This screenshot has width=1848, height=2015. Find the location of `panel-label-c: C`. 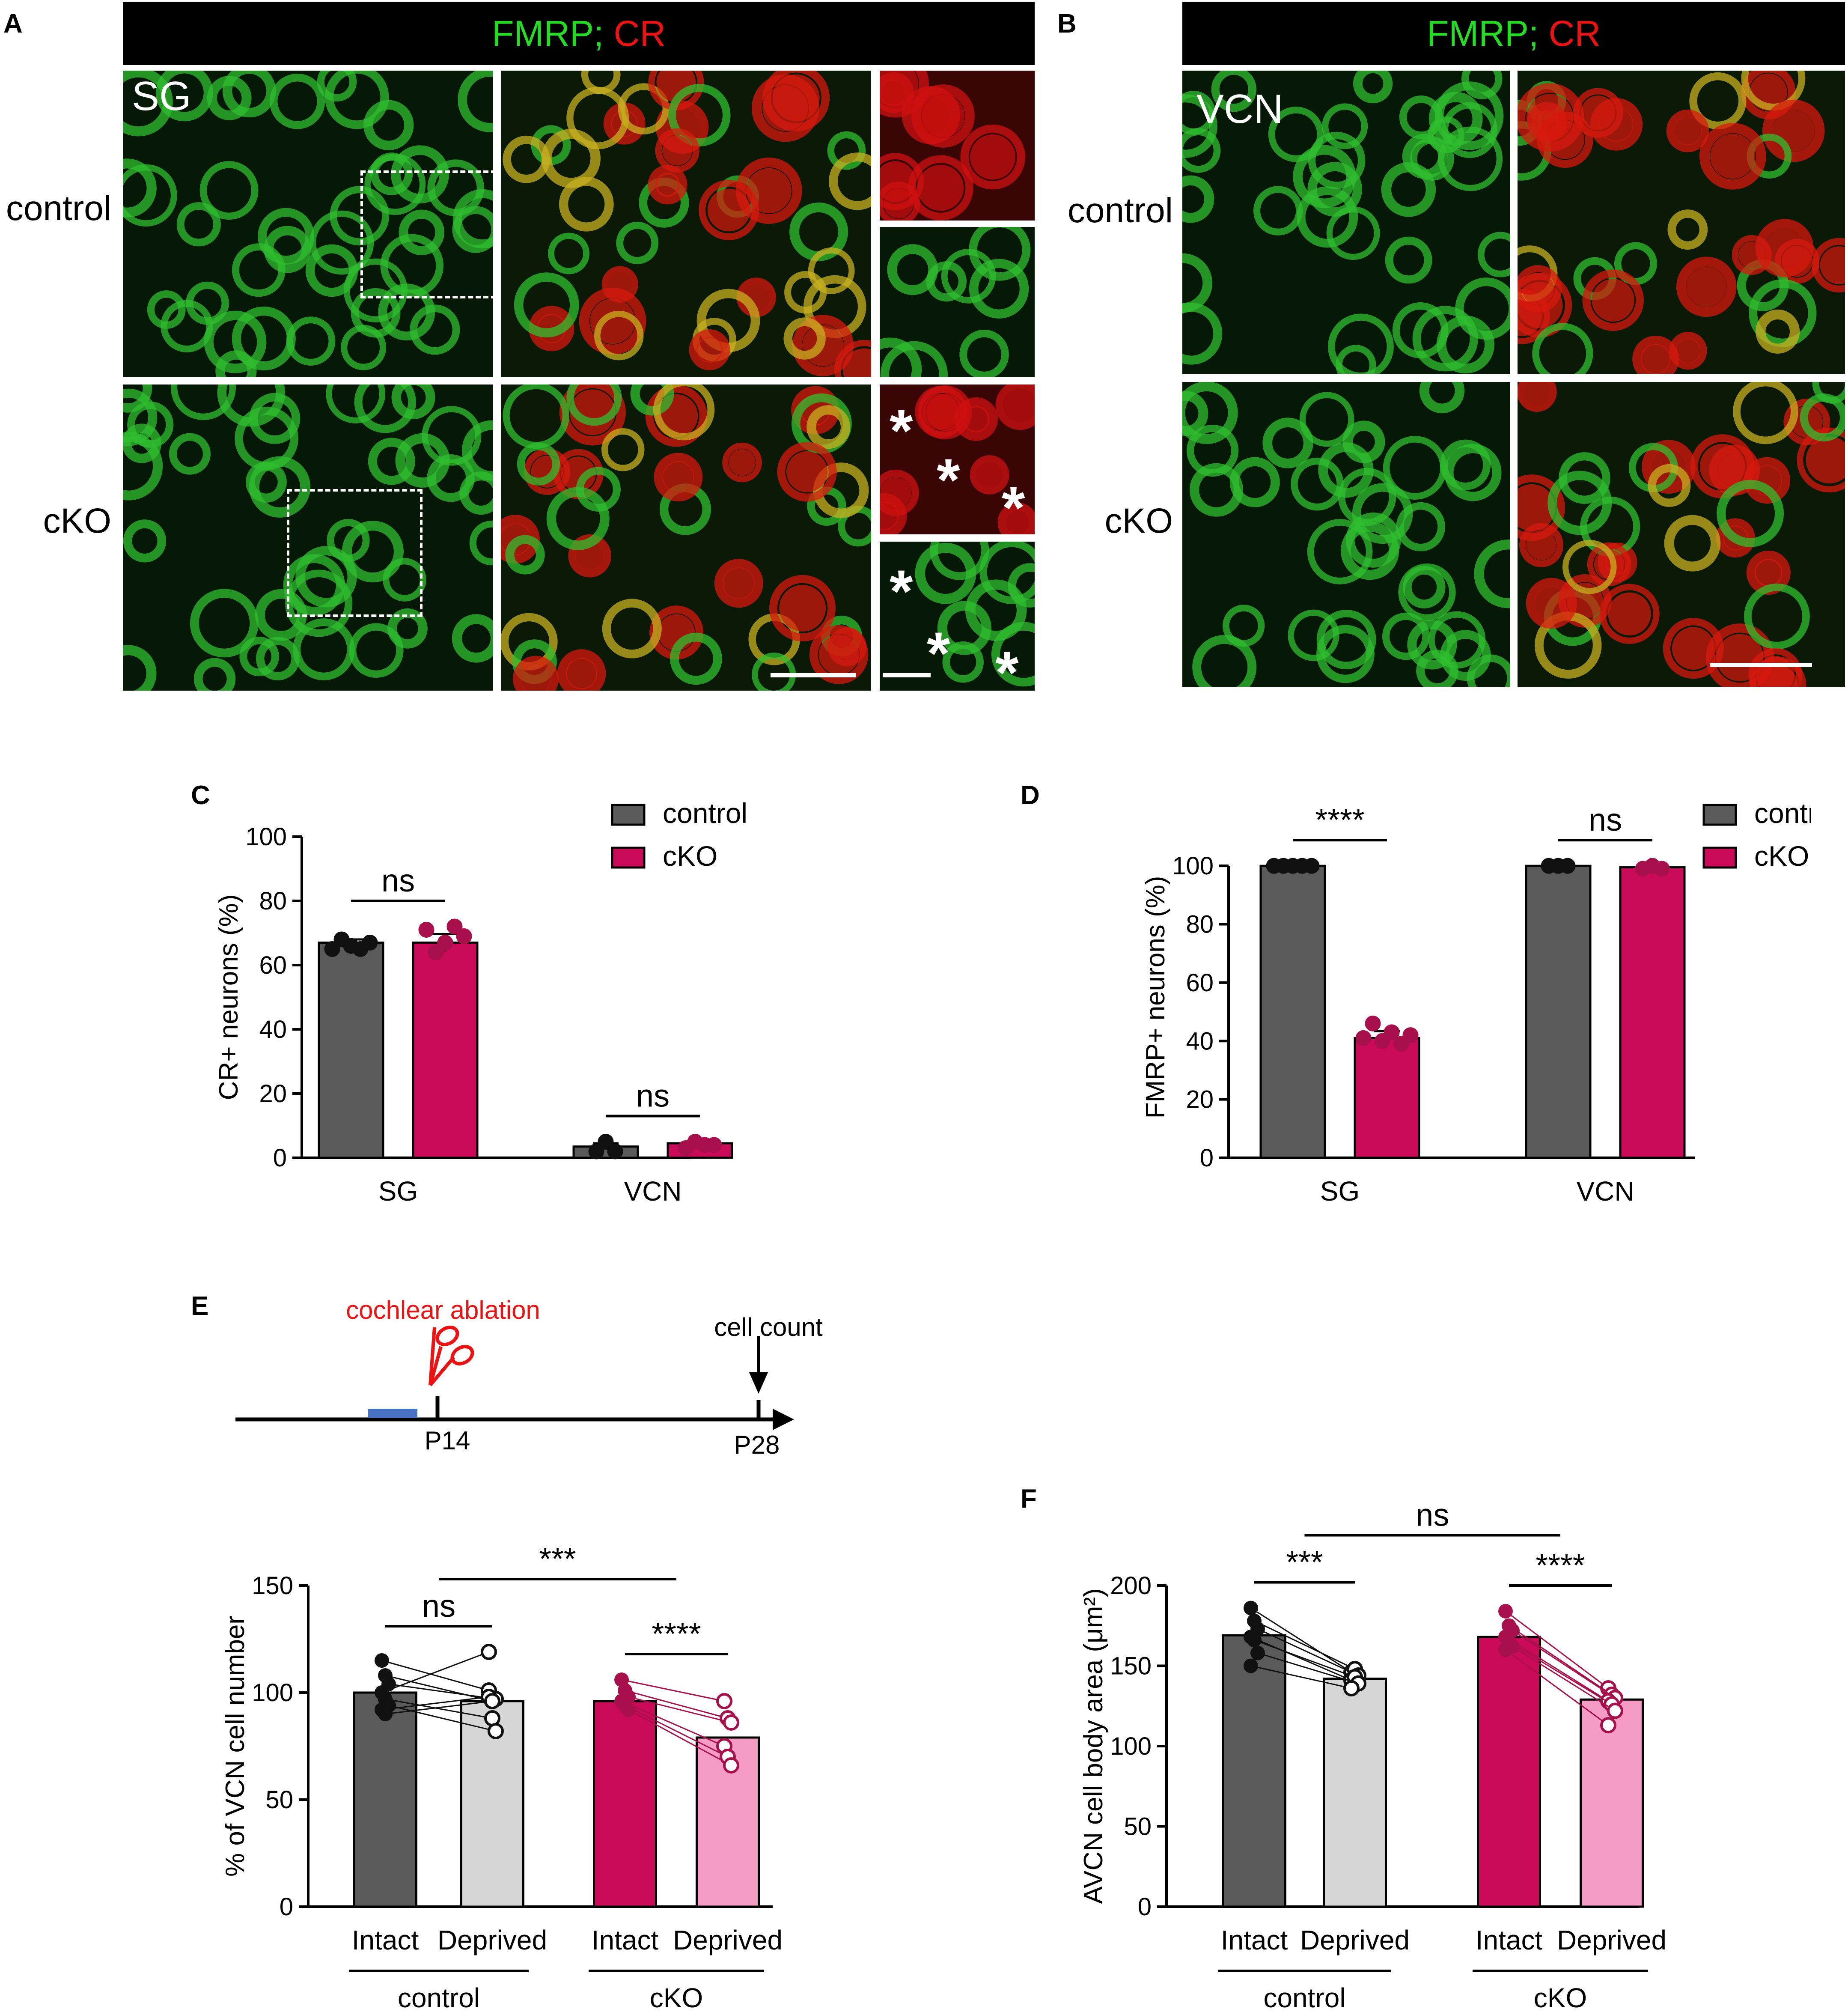

panel-label-c: C is located at coordinates (201, 795).